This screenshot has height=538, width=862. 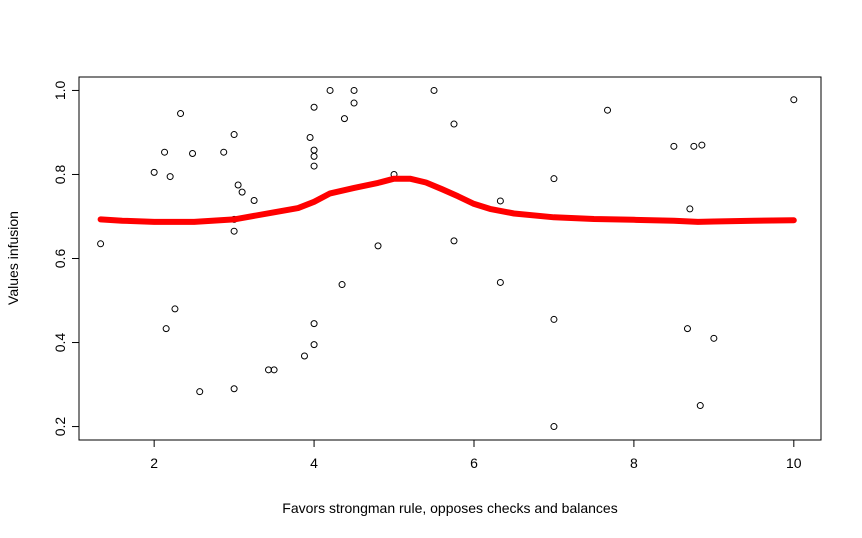 I want to click on y-axis: 0.2 0.4 0.6 0.8 1.0, so click(x=66, y=259).